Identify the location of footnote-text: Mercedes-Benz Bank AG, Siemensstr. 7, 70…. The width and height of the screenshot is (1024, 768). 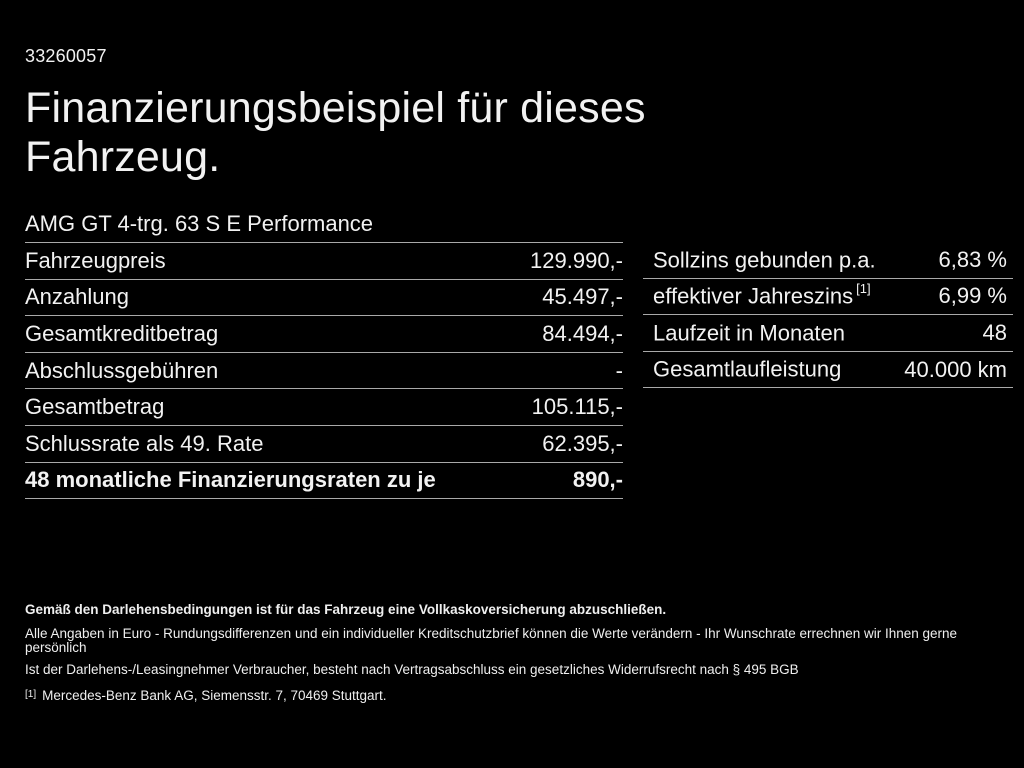
(214, 695).